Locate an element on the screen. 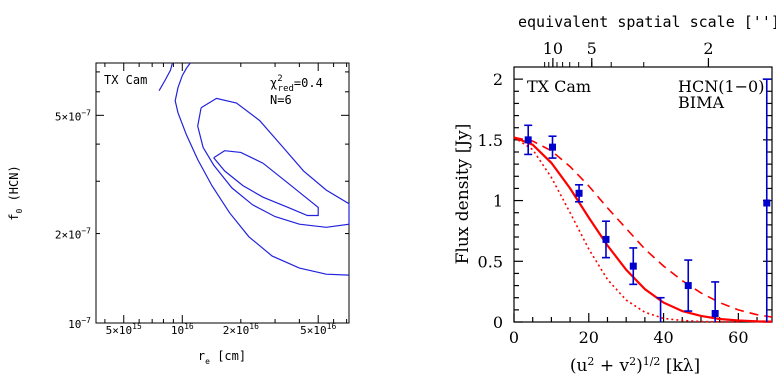 Image resolution: width=776 pixels, height=376 pixels. x-tick-label: 0 is located at coordinates (514, 337).